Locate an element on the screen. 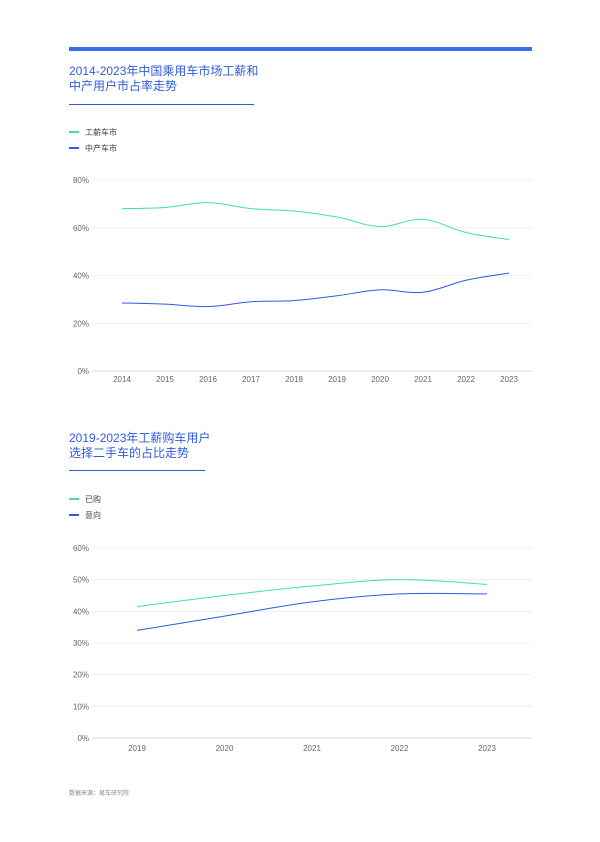 Image resolution: width=600 pixels, height=842 pixels. chart2-x-tick-label: 2019 is located at coordinates (137, 748).